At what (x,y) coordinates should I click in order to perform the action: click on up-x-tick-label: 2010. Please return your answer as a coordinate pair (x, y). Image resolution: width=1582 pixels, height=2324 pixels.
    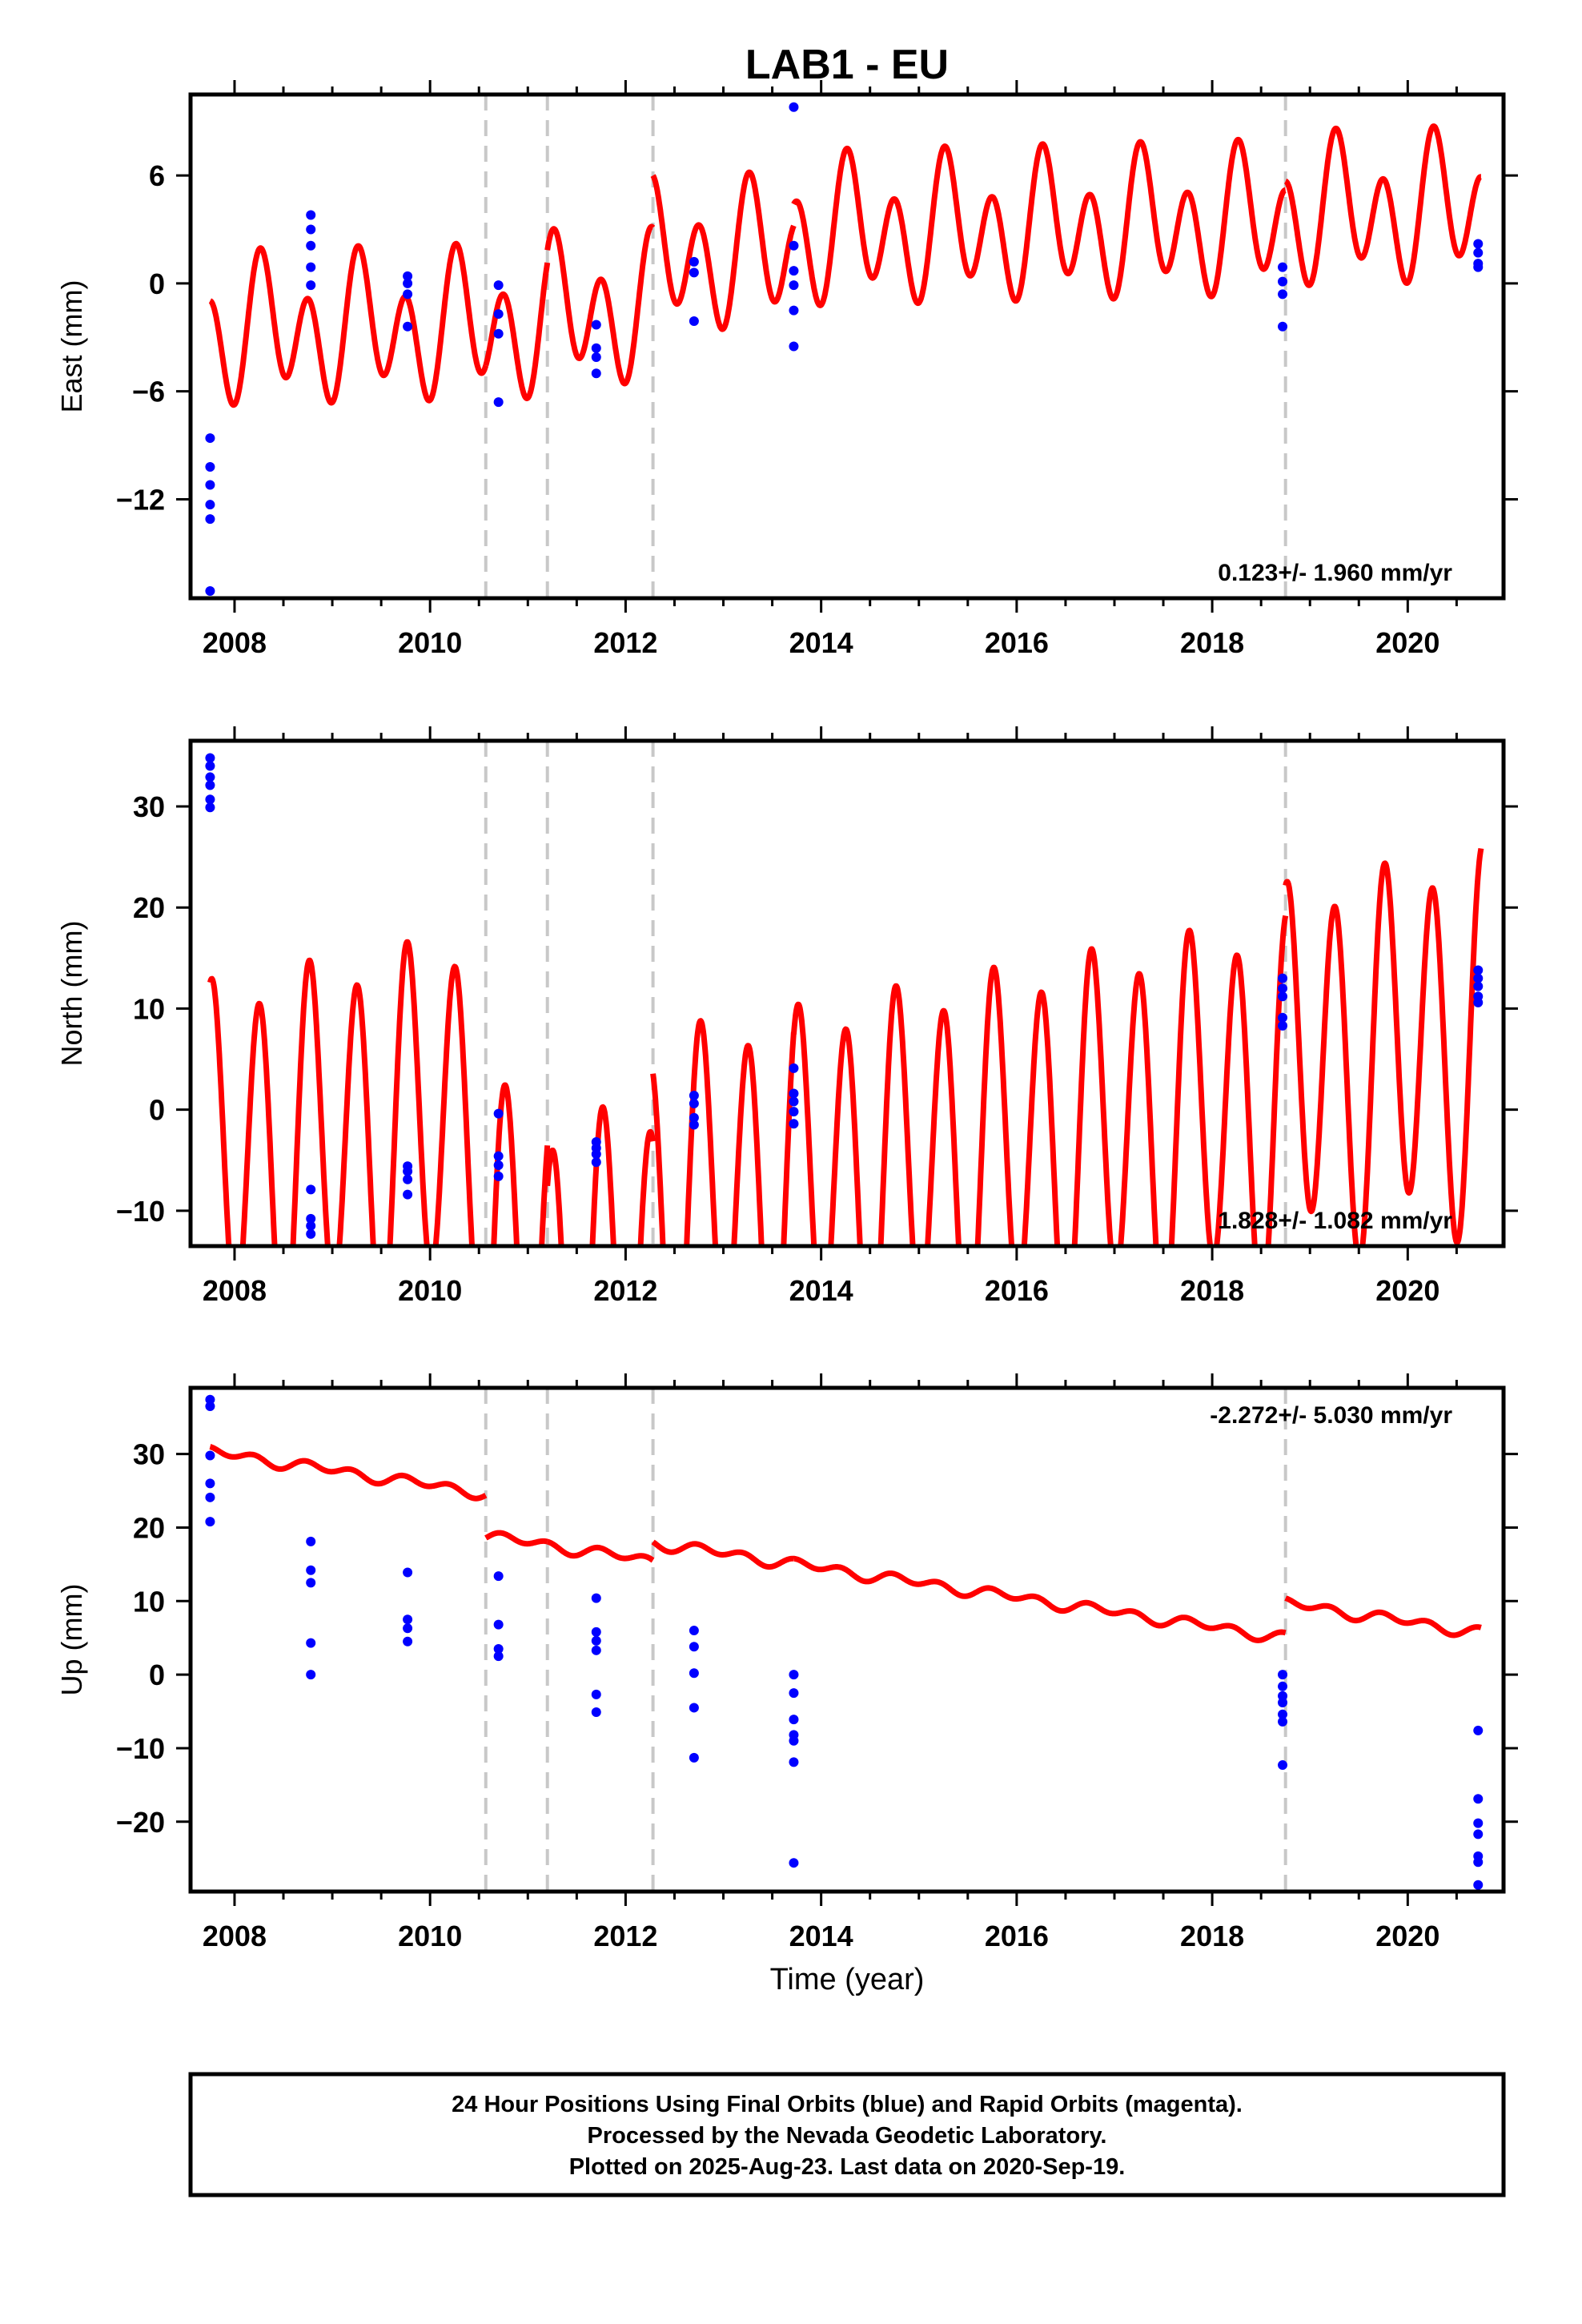
    Looking at the image, I should click on (430, 1936).